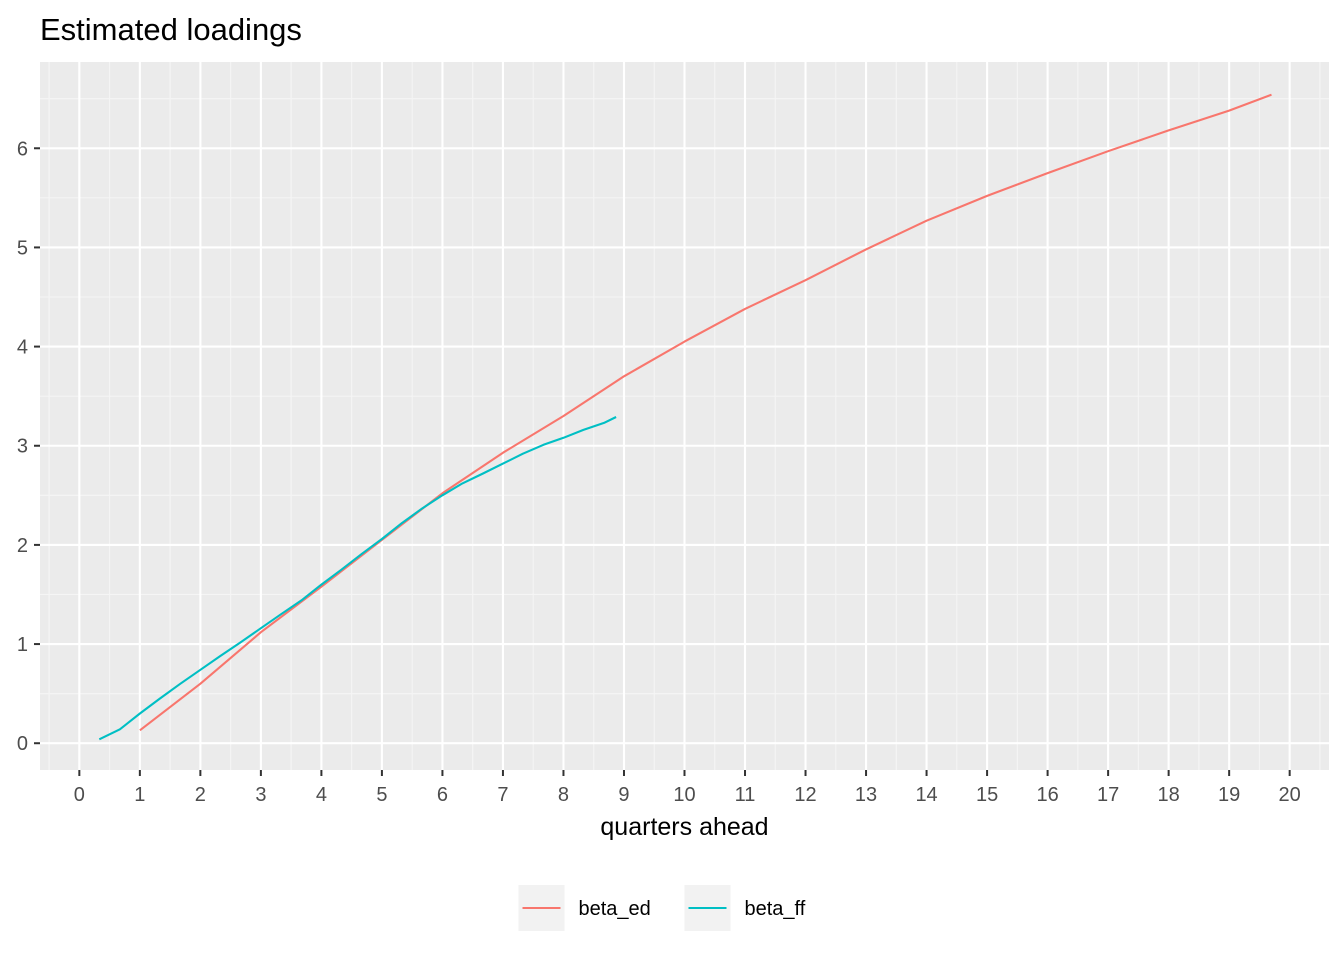 This screenshot has height=960, width=1344. I want to click on x-tick-label: 3, so click(260, 795).